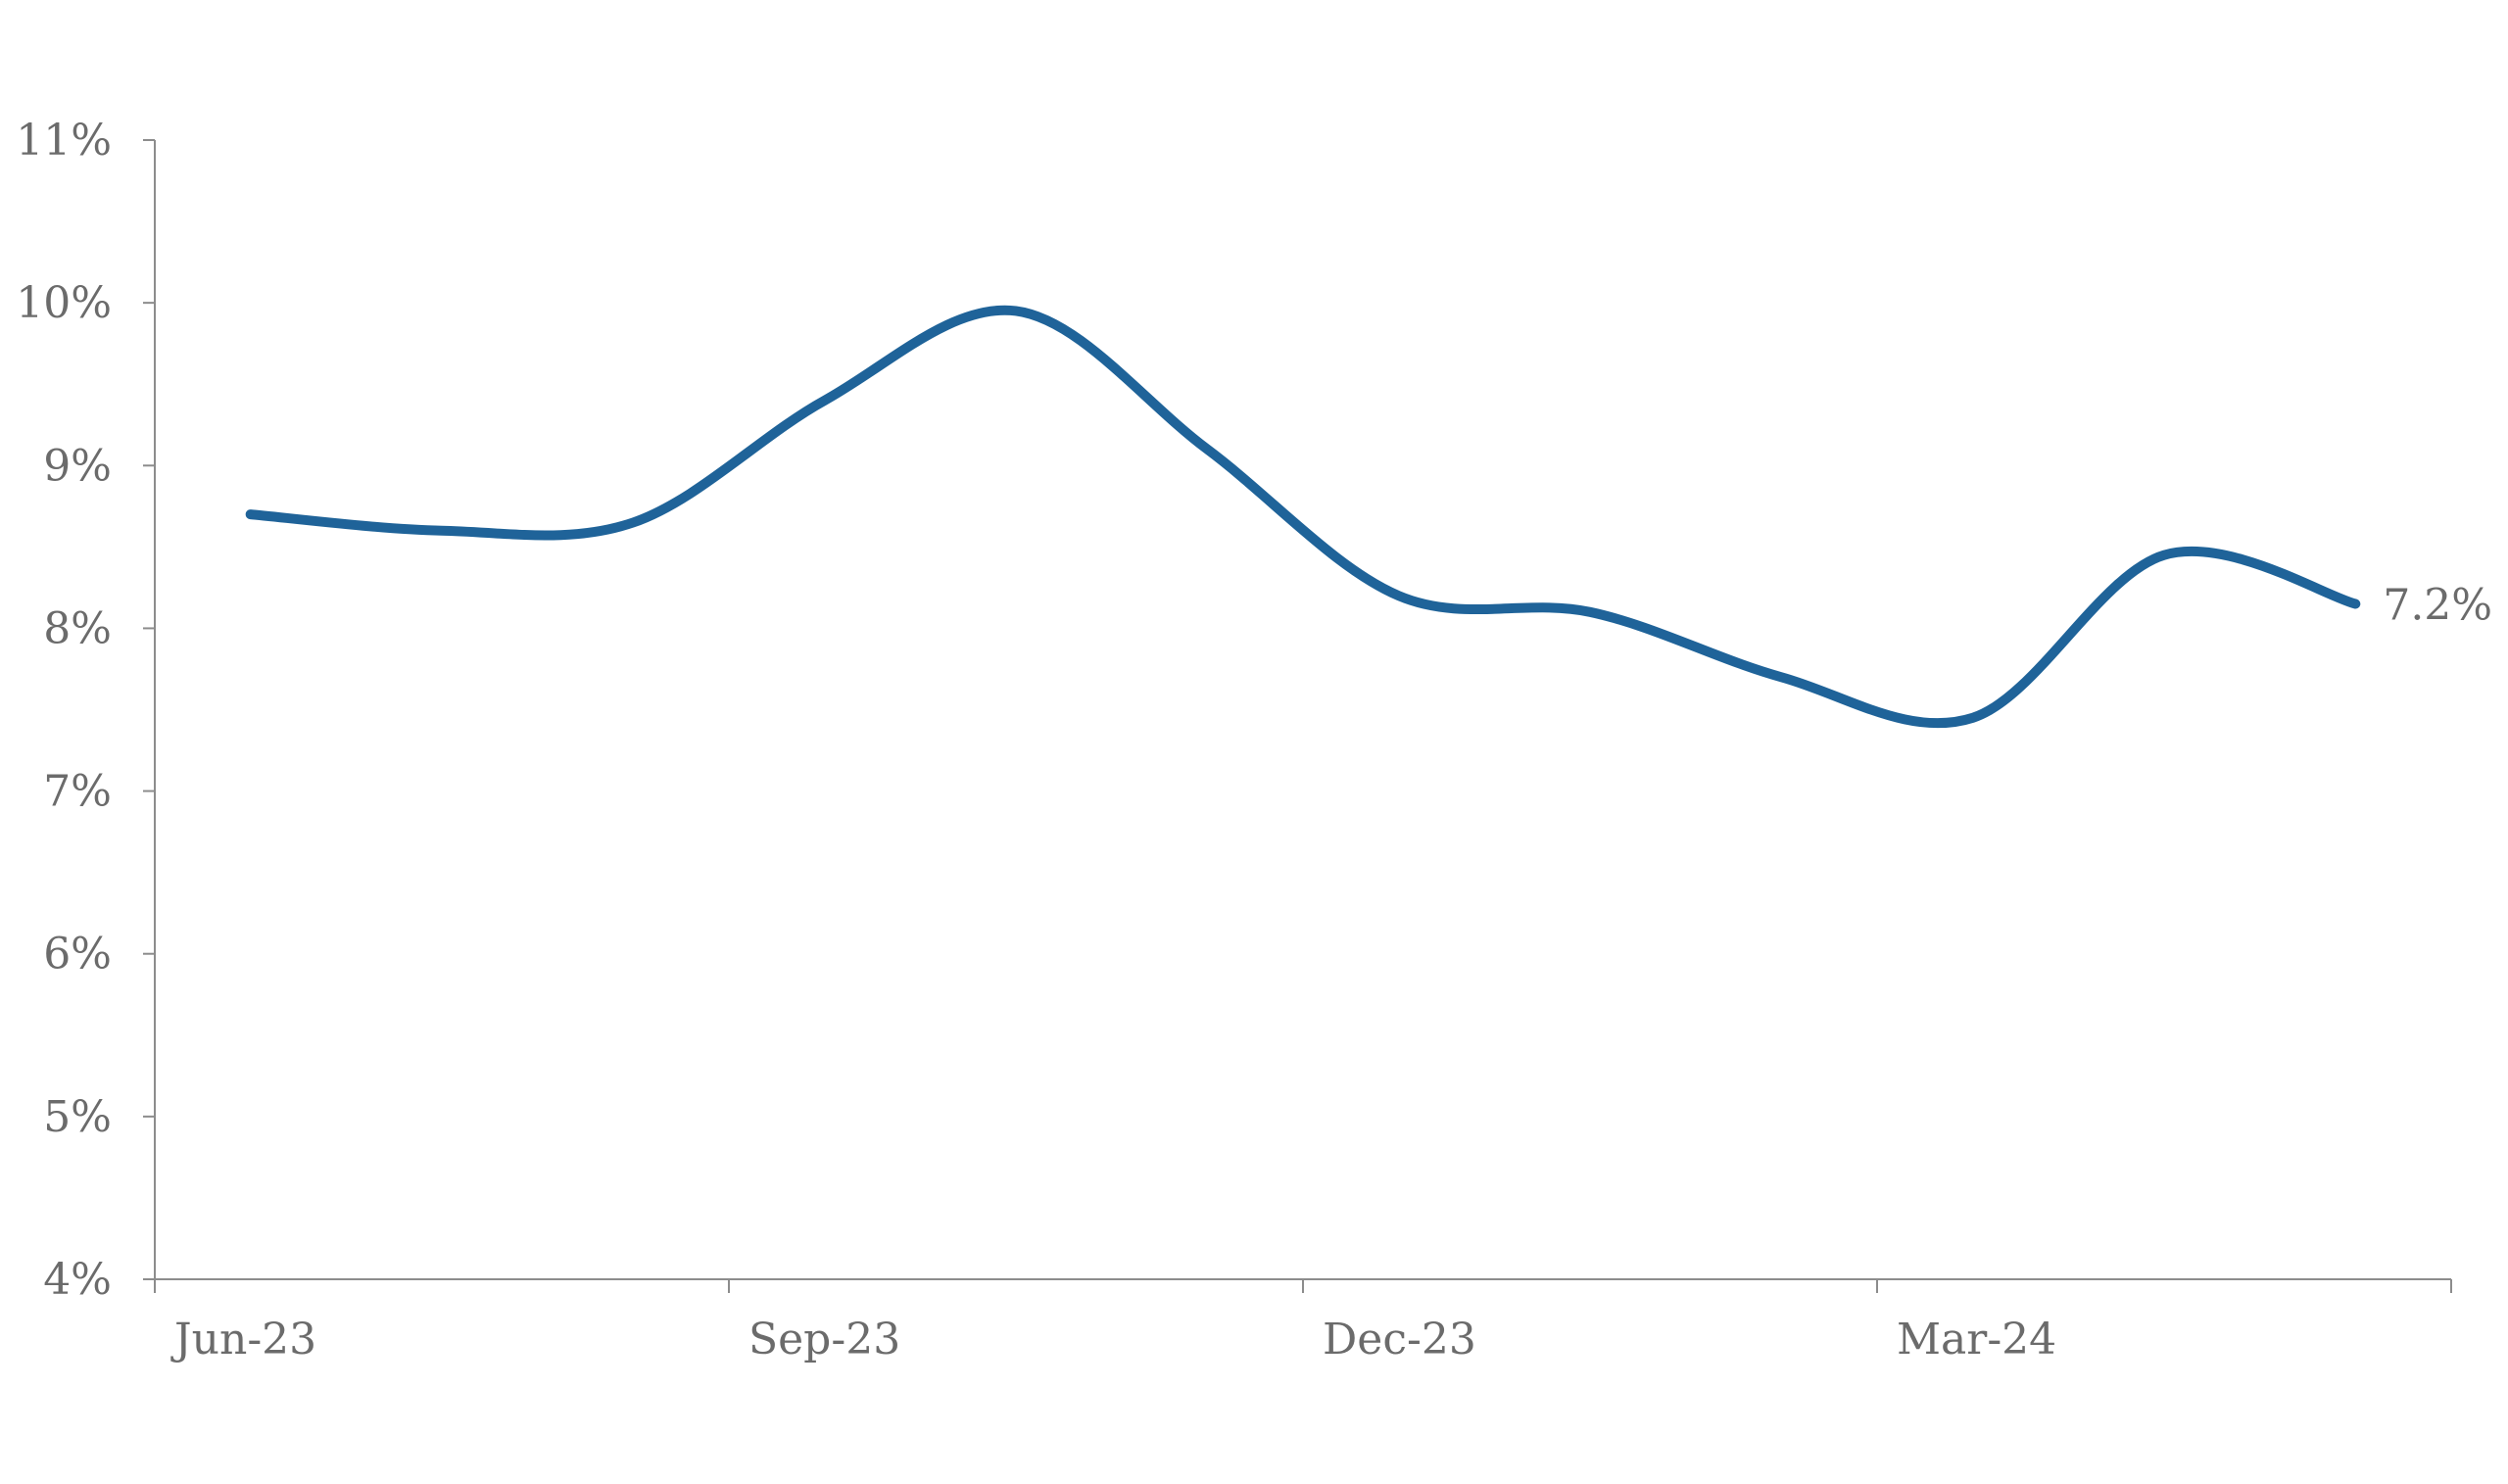 This screenshot has height=1484, width=2508. What do you see at coordinates (77, 1117) in the screenshot?
I see `y-tick-label: 5%` at bounding box center [77, 1117].